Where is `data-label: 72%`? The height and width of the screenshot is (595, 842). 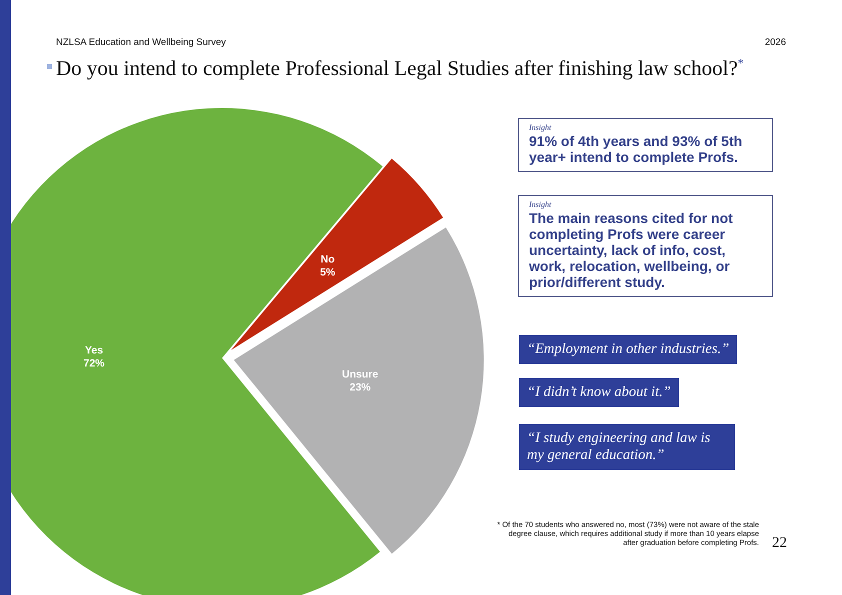
data-label: 72% is located at coordinates (94, 364).